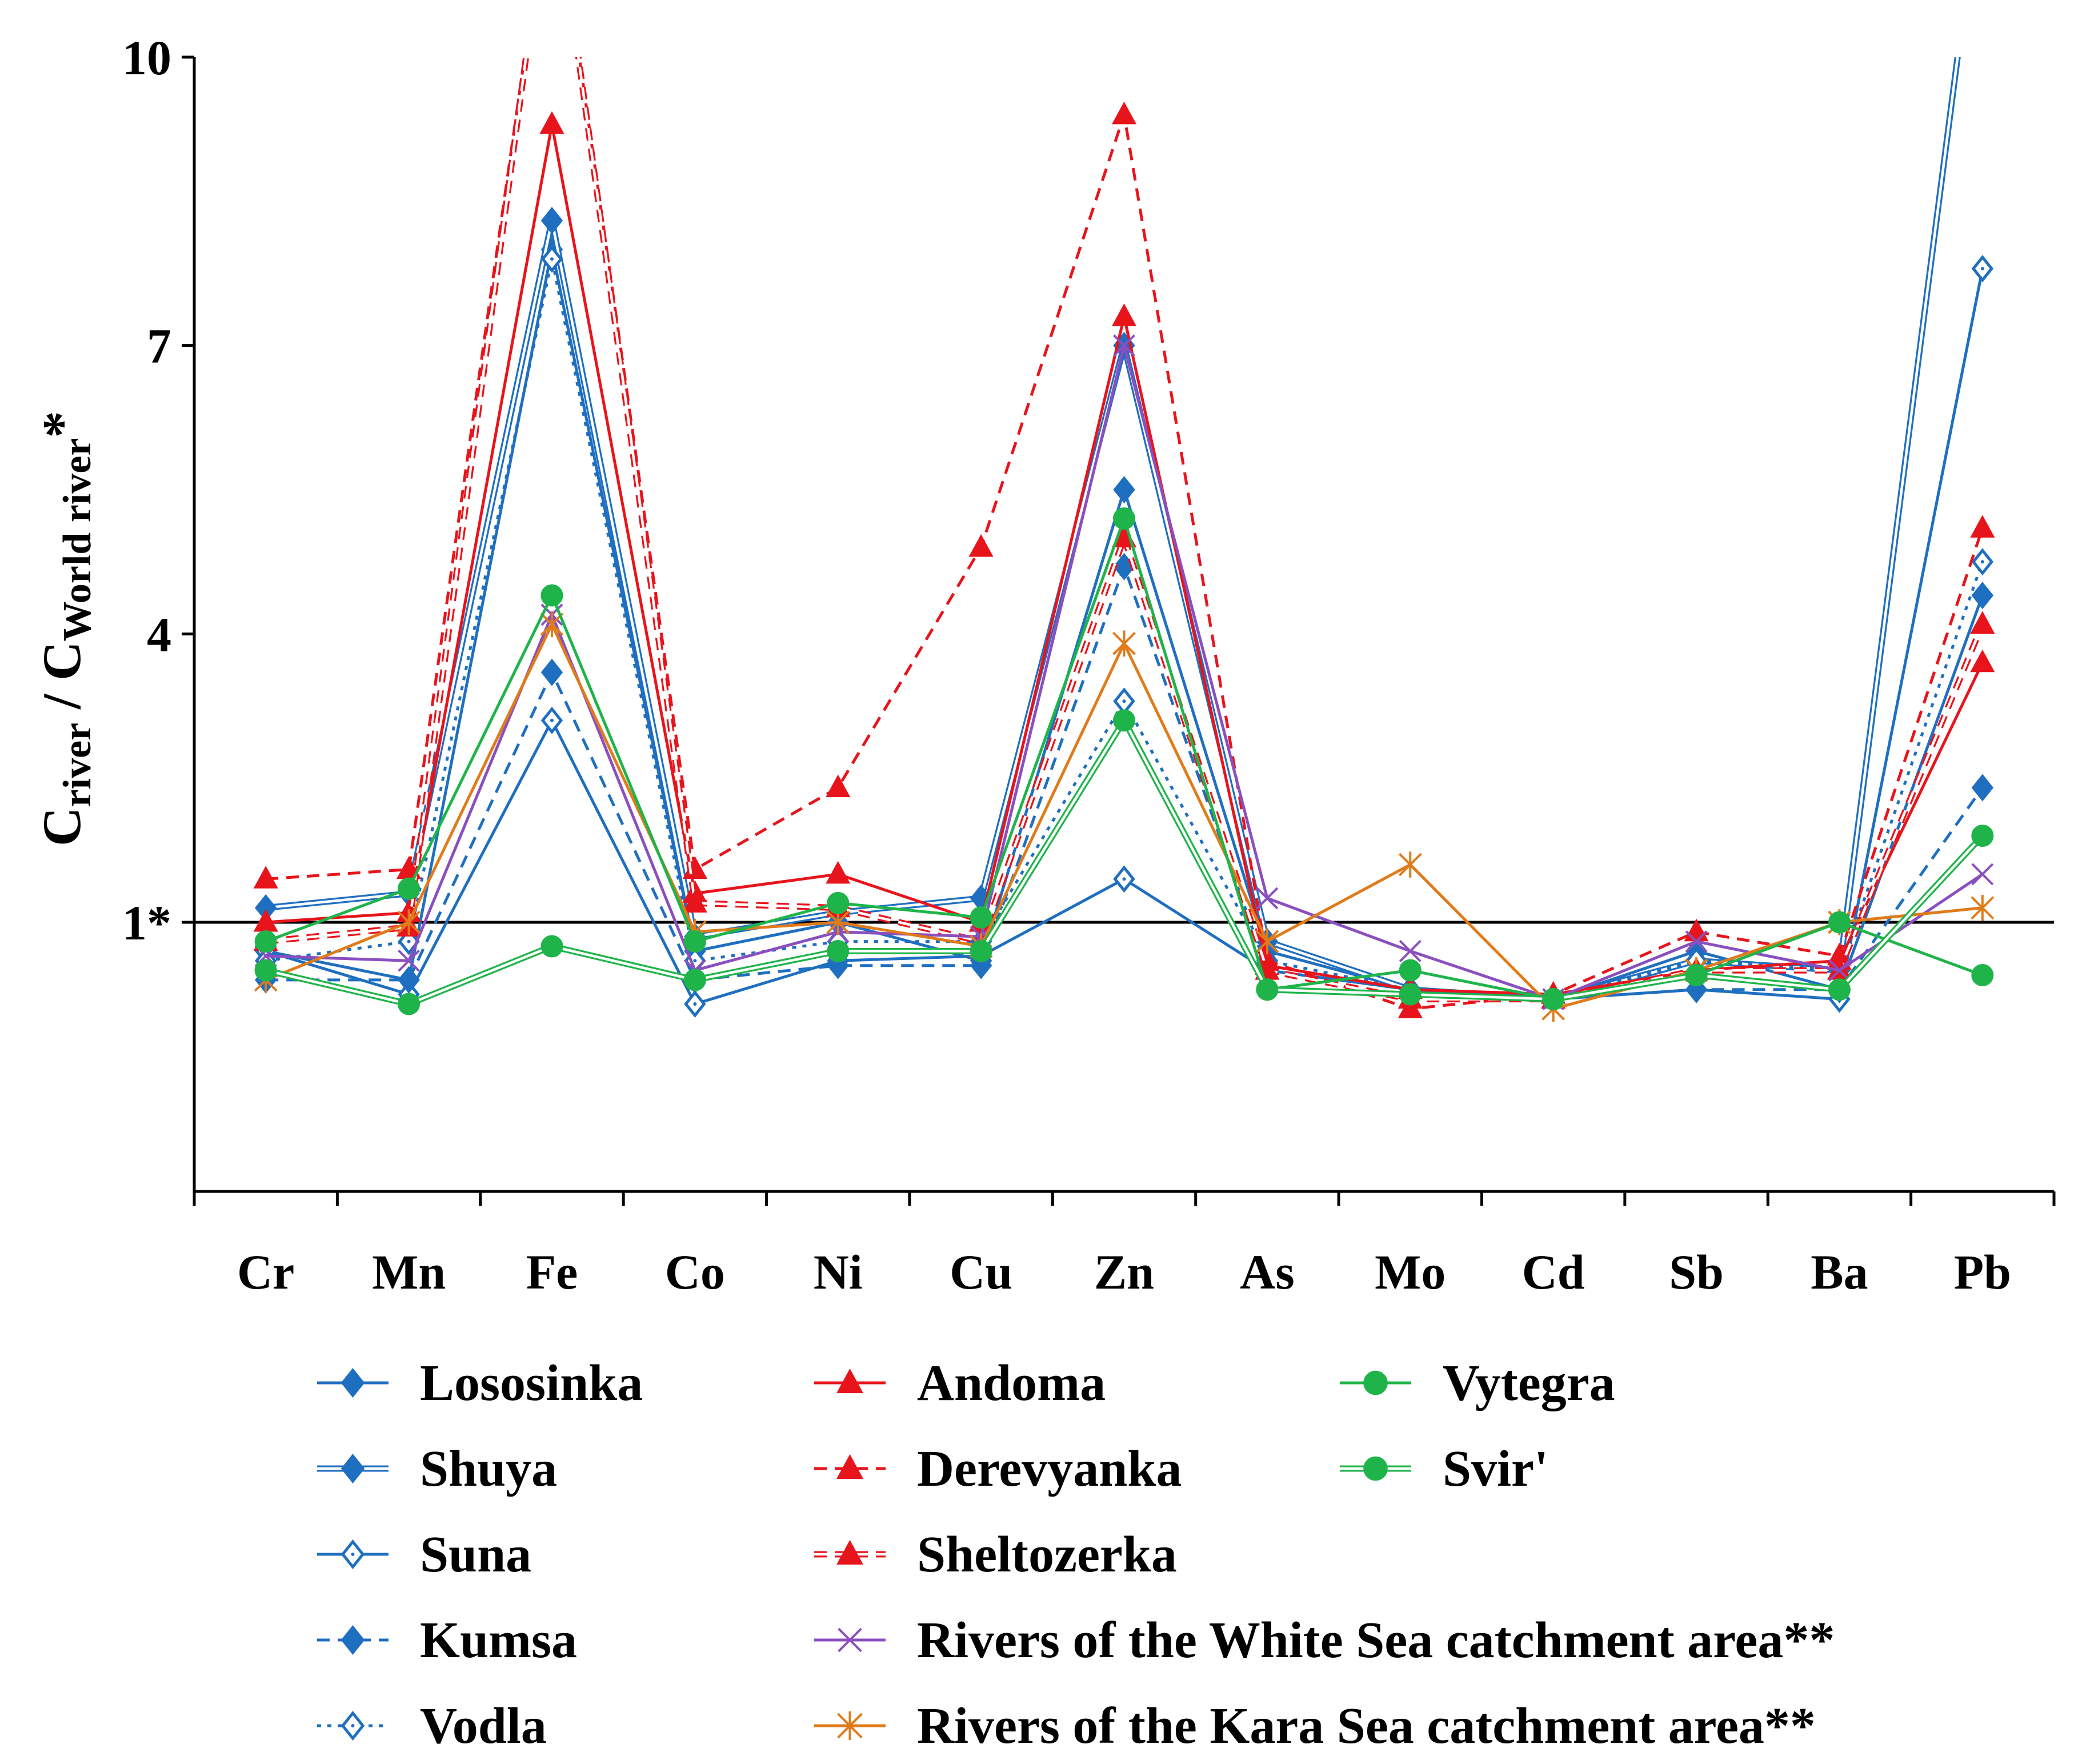 The image size is (2078, 1764). I want to click on data-point-kumsa-fe, so click(551, 672).